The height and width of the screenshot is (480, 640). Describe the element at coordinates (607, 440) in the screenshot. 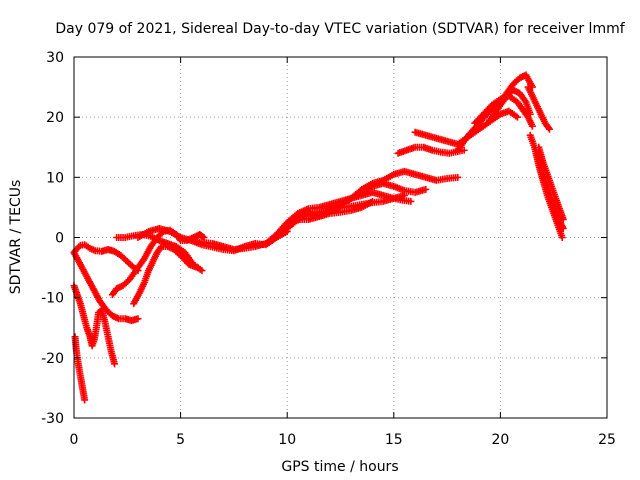

I see `x-tick-label: 25` at that location.